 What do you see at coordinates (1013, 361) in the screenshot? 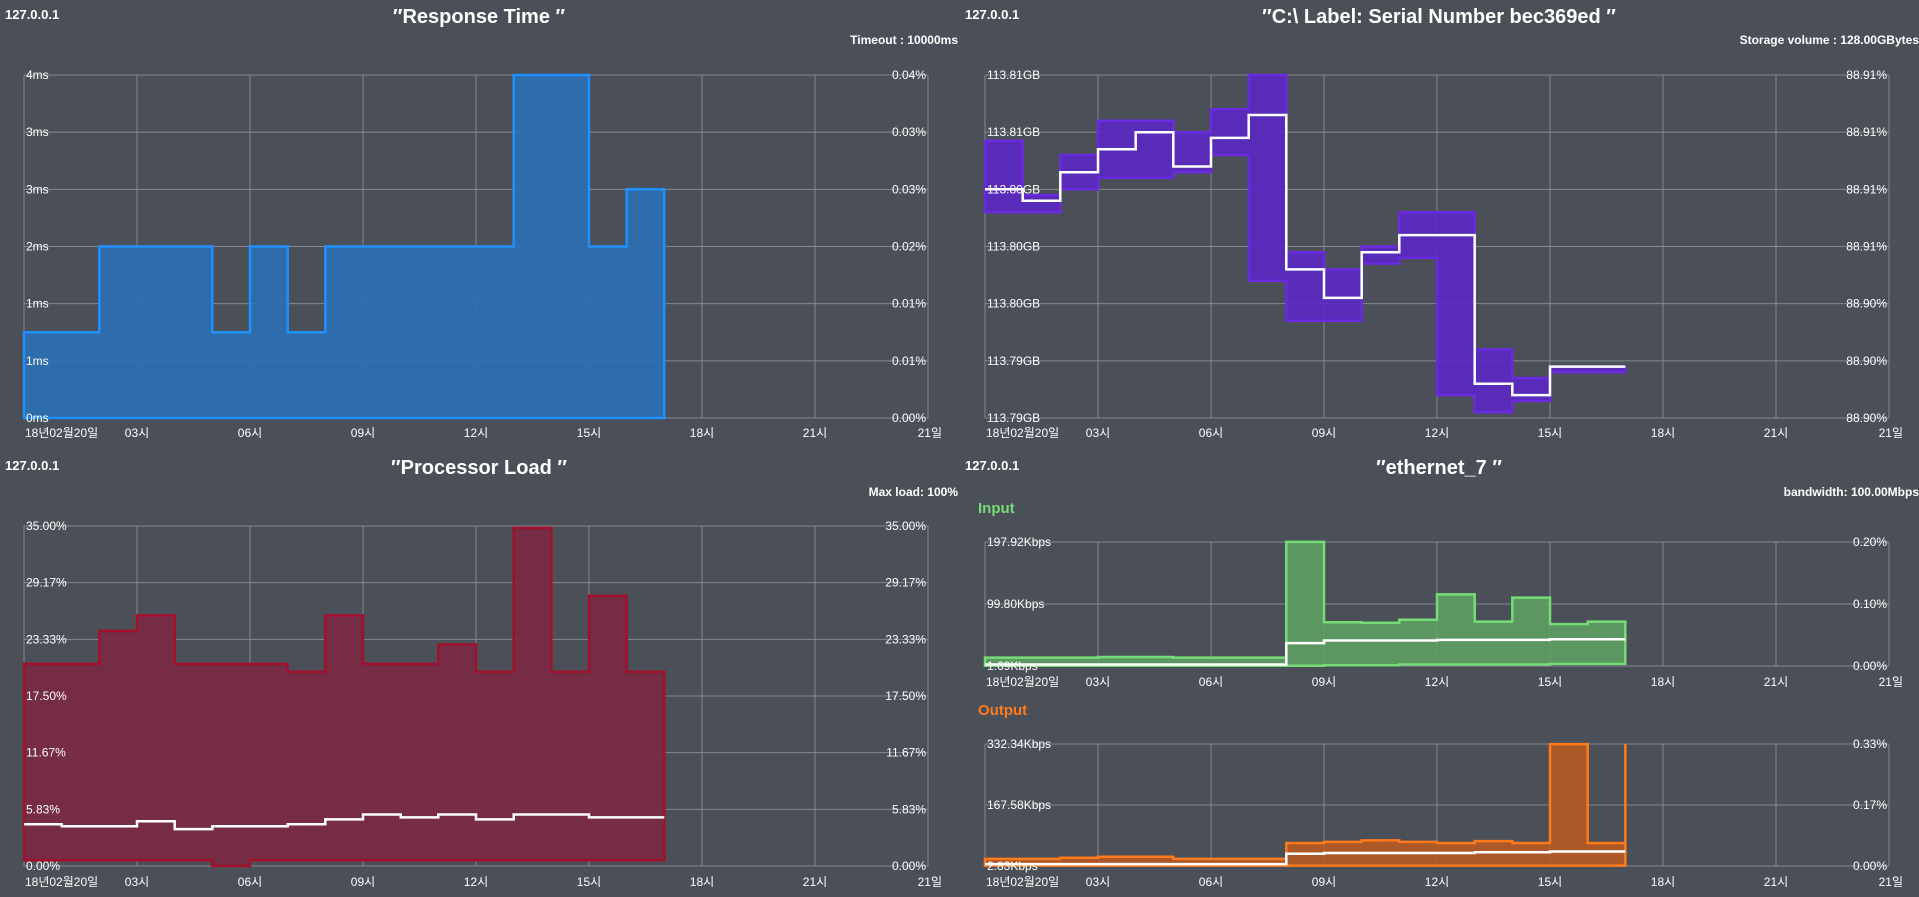
I see `y-tick-label: 113.79GB` at bounding box center [1013, 361].